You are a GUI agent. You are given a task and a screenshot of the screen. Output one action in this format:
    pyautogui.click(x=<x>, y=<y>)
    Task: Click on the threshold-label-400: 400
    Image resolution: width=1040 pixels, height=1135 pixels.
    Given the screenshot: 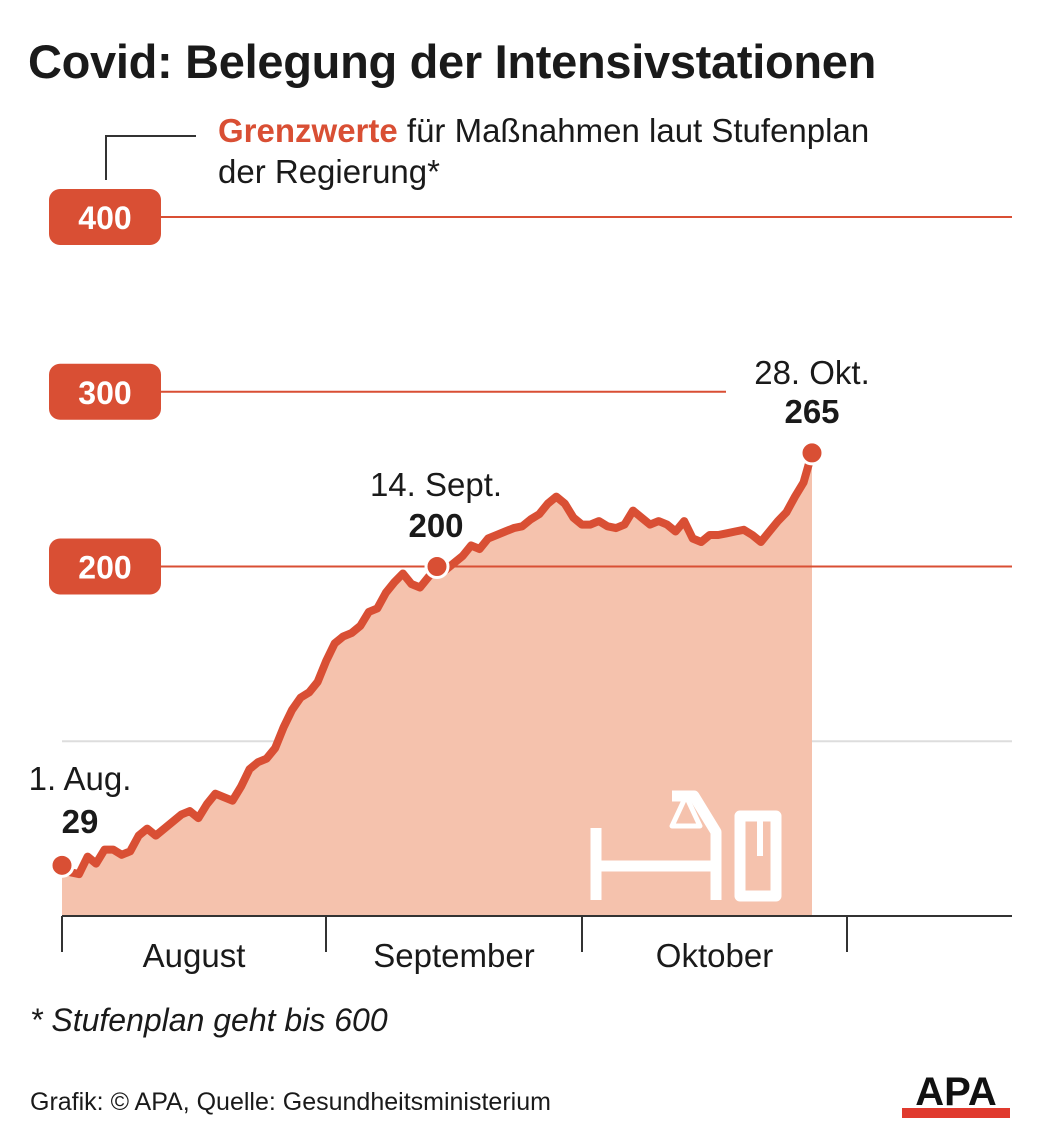 What is the action you would take?
    pyautogui.click(x=104, y=218)
    